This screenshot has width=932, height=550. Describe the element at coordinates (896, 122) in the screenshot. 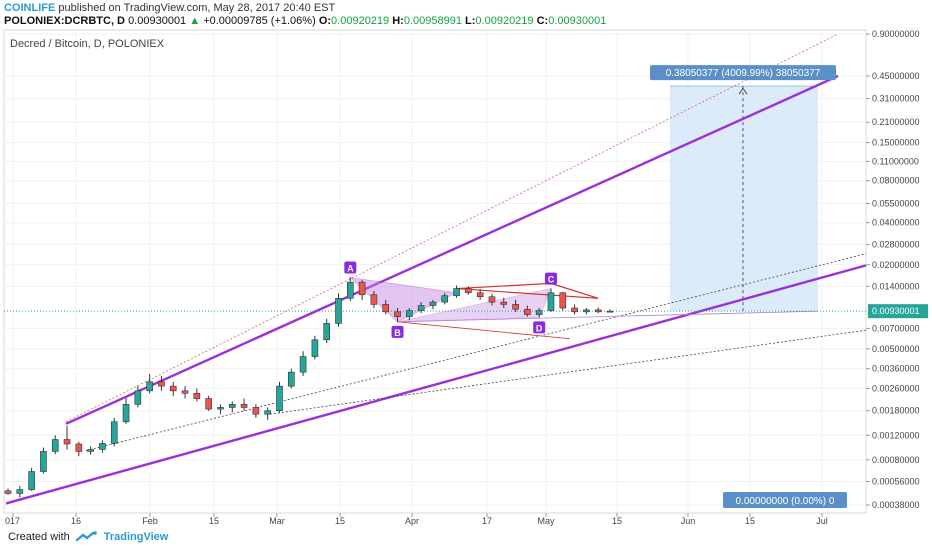

I see `y-tick-label: 0.21000000` at that location.